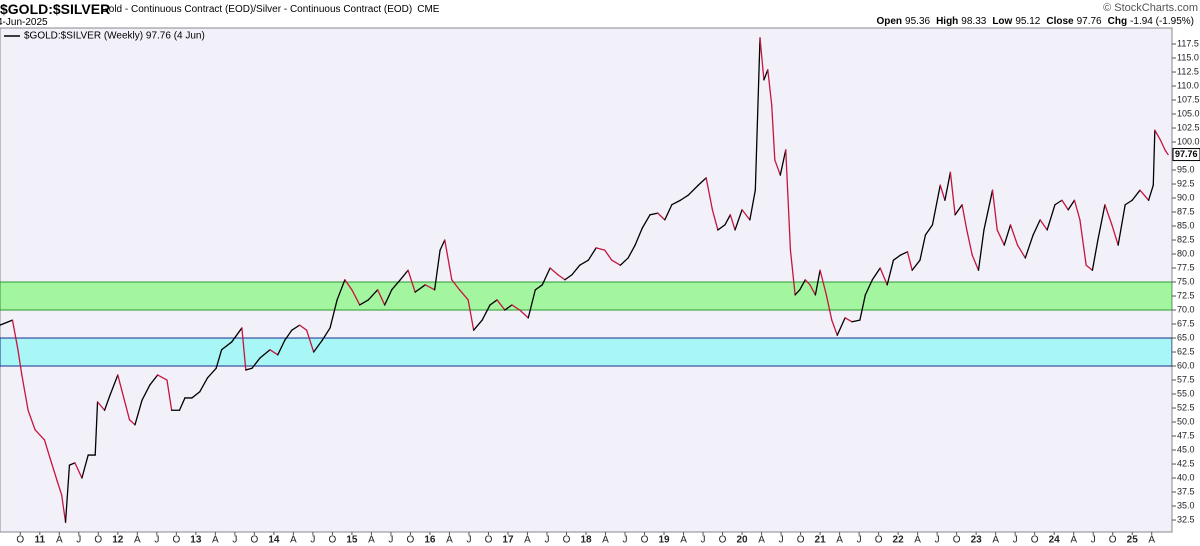 This screenshot has height=546, width=1200. I want to click on y-tick-label: 42.5, so click(1186, 463).